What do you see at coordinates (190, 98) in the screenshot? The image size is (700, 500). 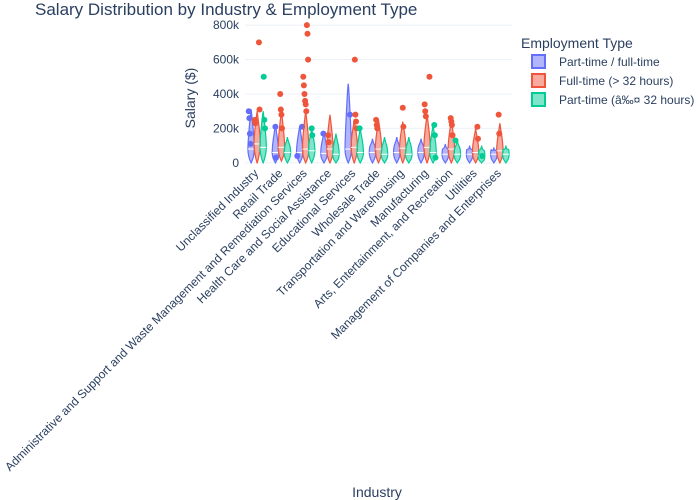 I see `y-axis-title: Salary ($)` at bounding box center [190, 98].